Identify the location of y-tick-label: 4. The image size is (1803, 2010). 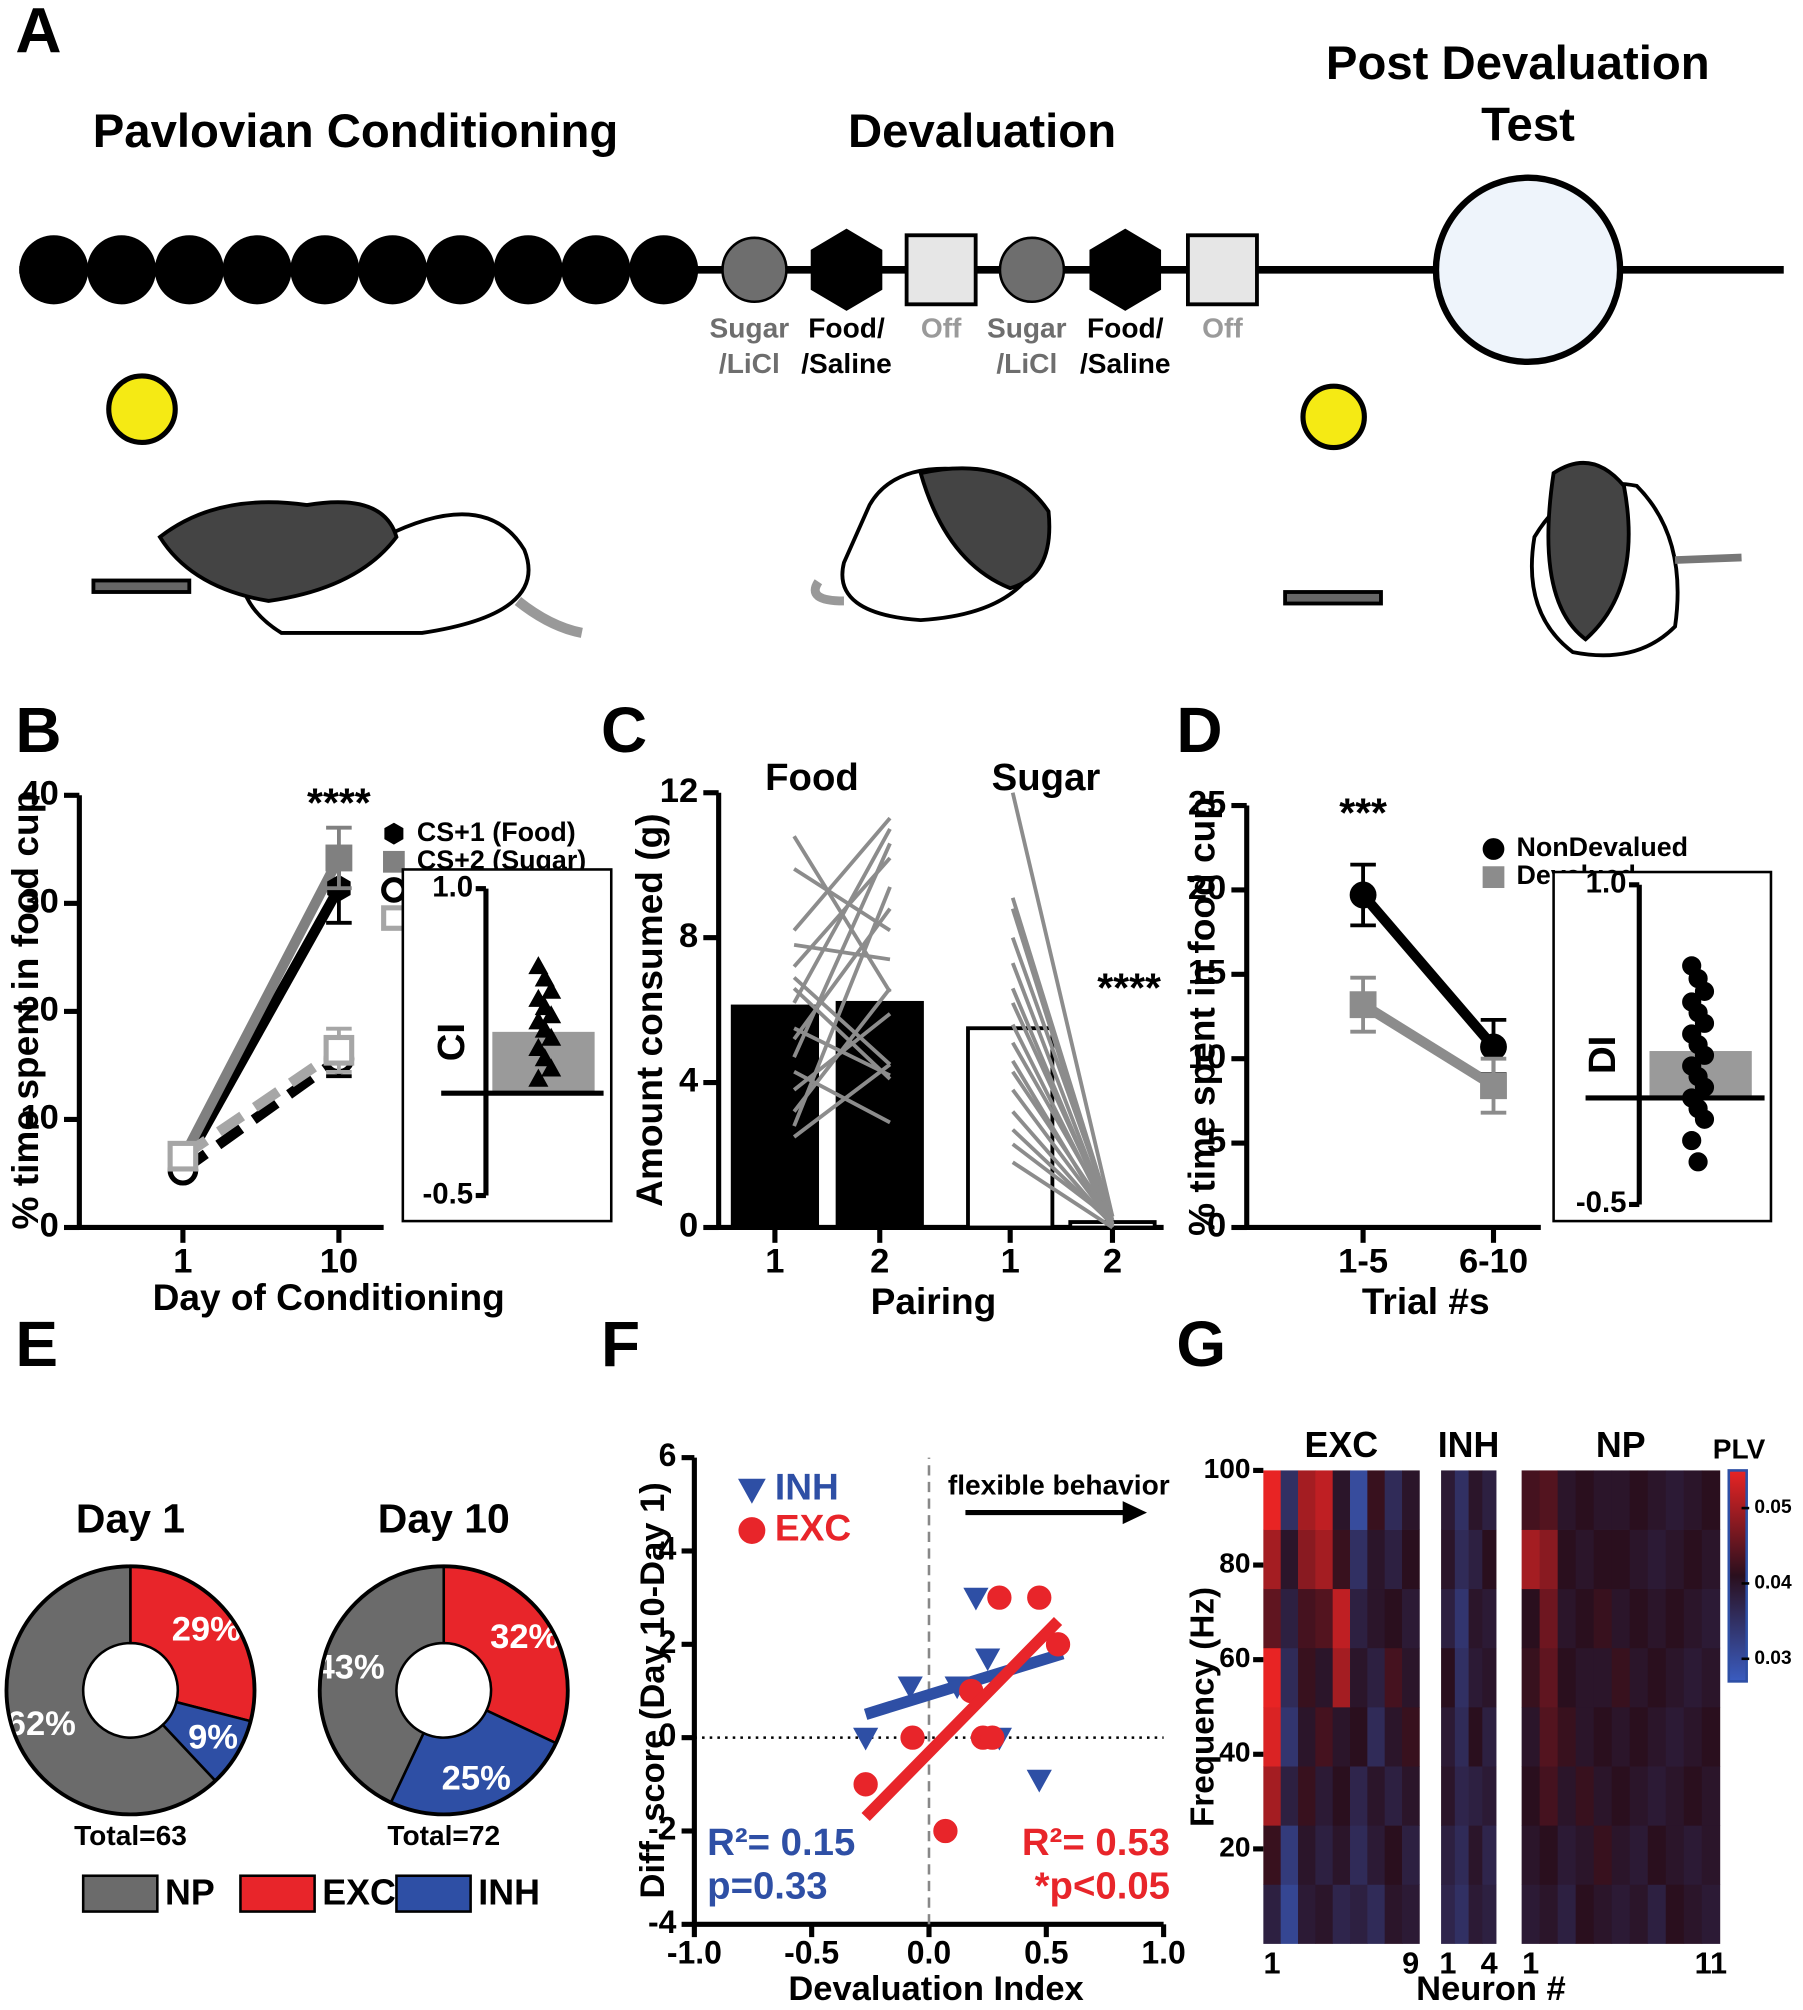
(689, 1081).